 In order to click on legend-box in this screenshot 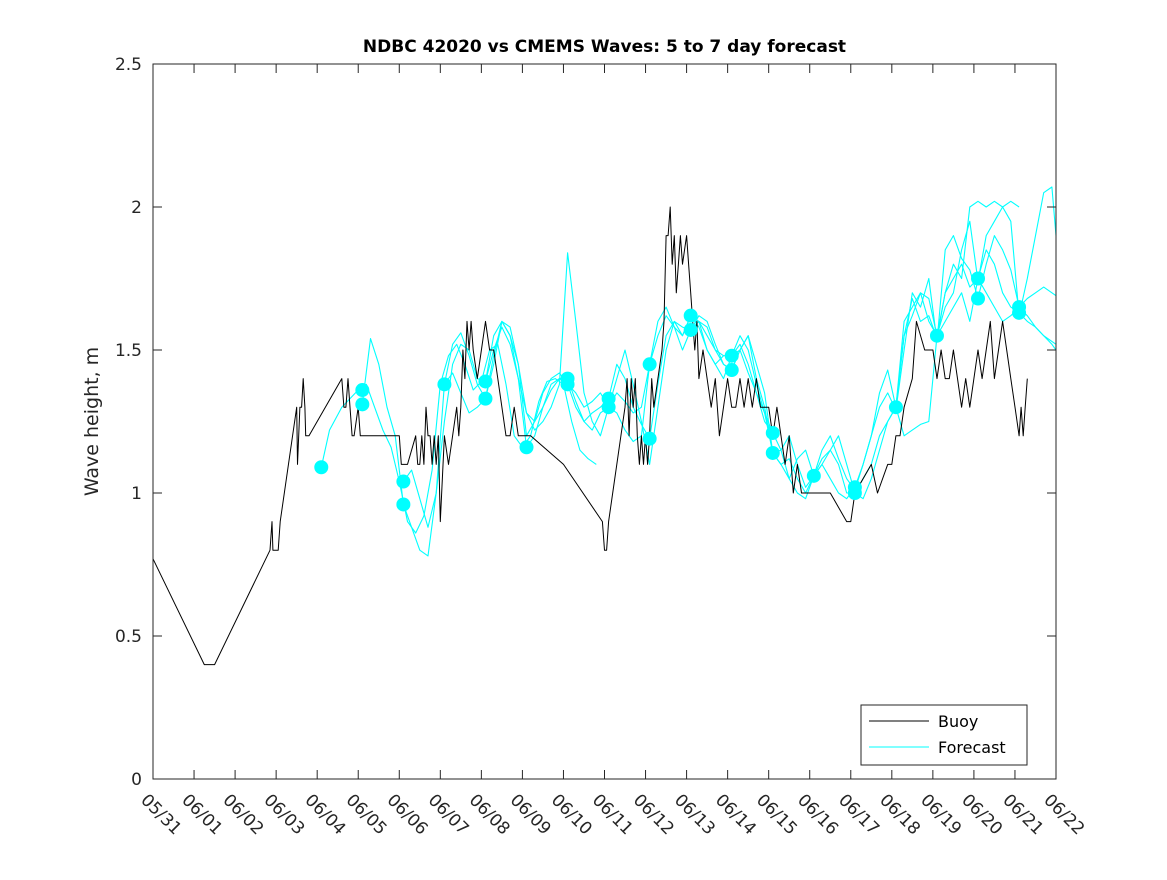, I will do `click(944, 735)`.